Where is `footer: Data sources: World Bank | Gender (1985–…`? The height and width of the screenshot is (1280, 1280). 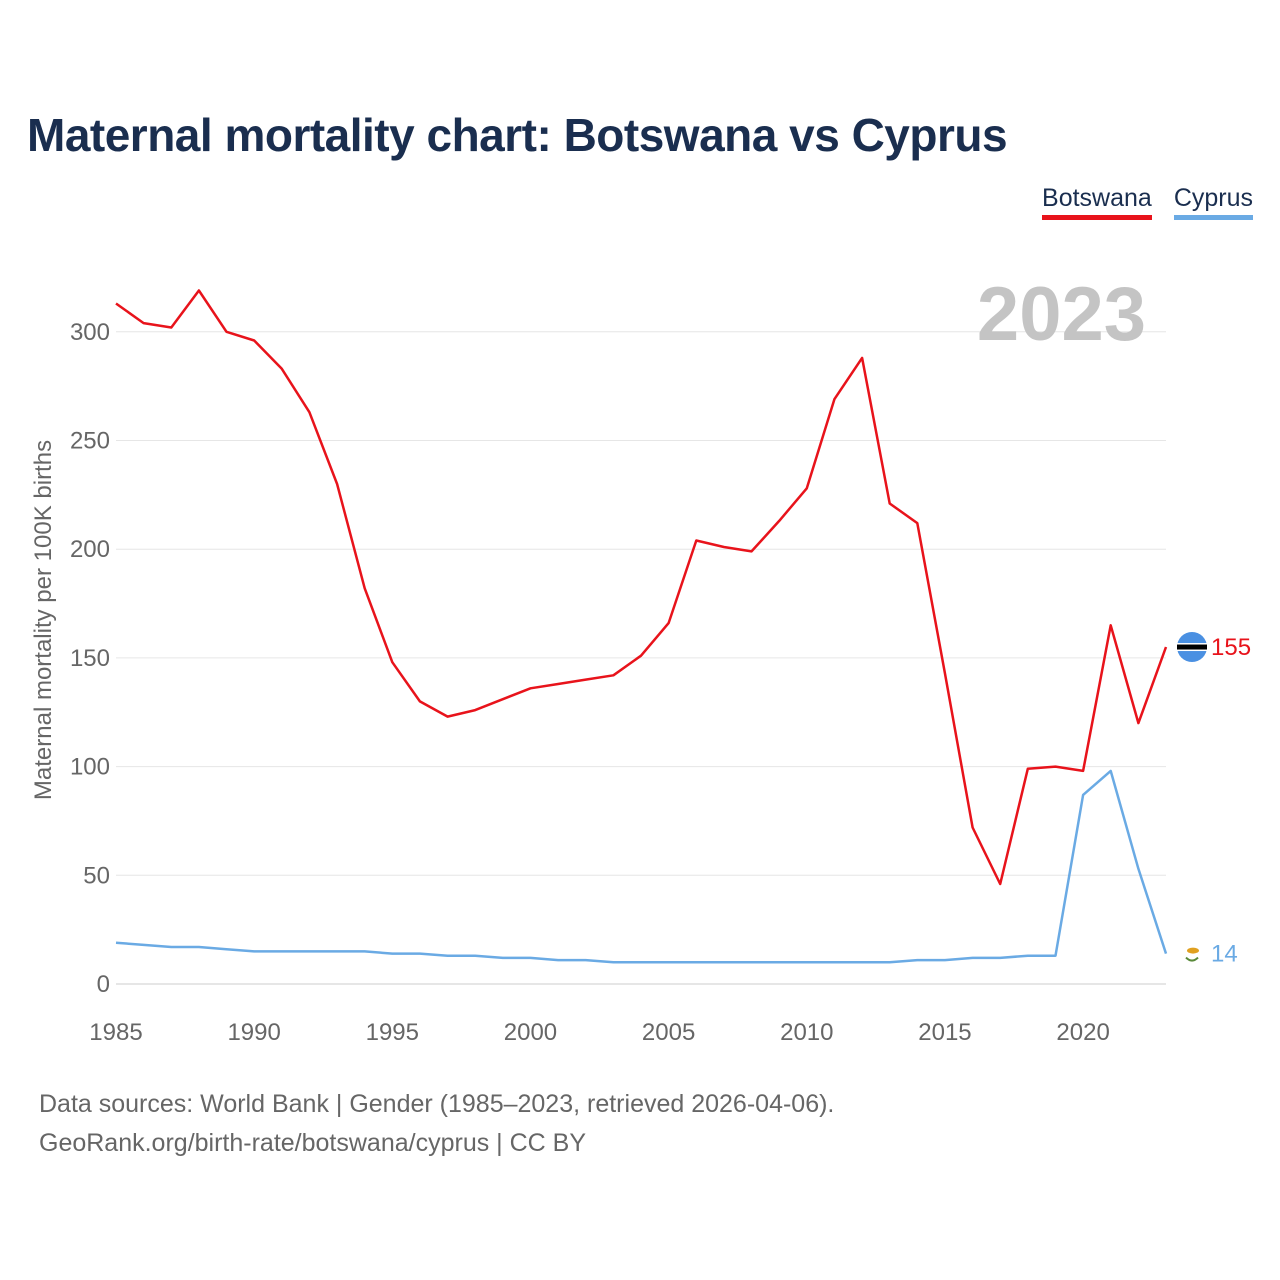
footer: Data sources: World Bank | Gender (1985–… is located at coordinates (436, 1124).